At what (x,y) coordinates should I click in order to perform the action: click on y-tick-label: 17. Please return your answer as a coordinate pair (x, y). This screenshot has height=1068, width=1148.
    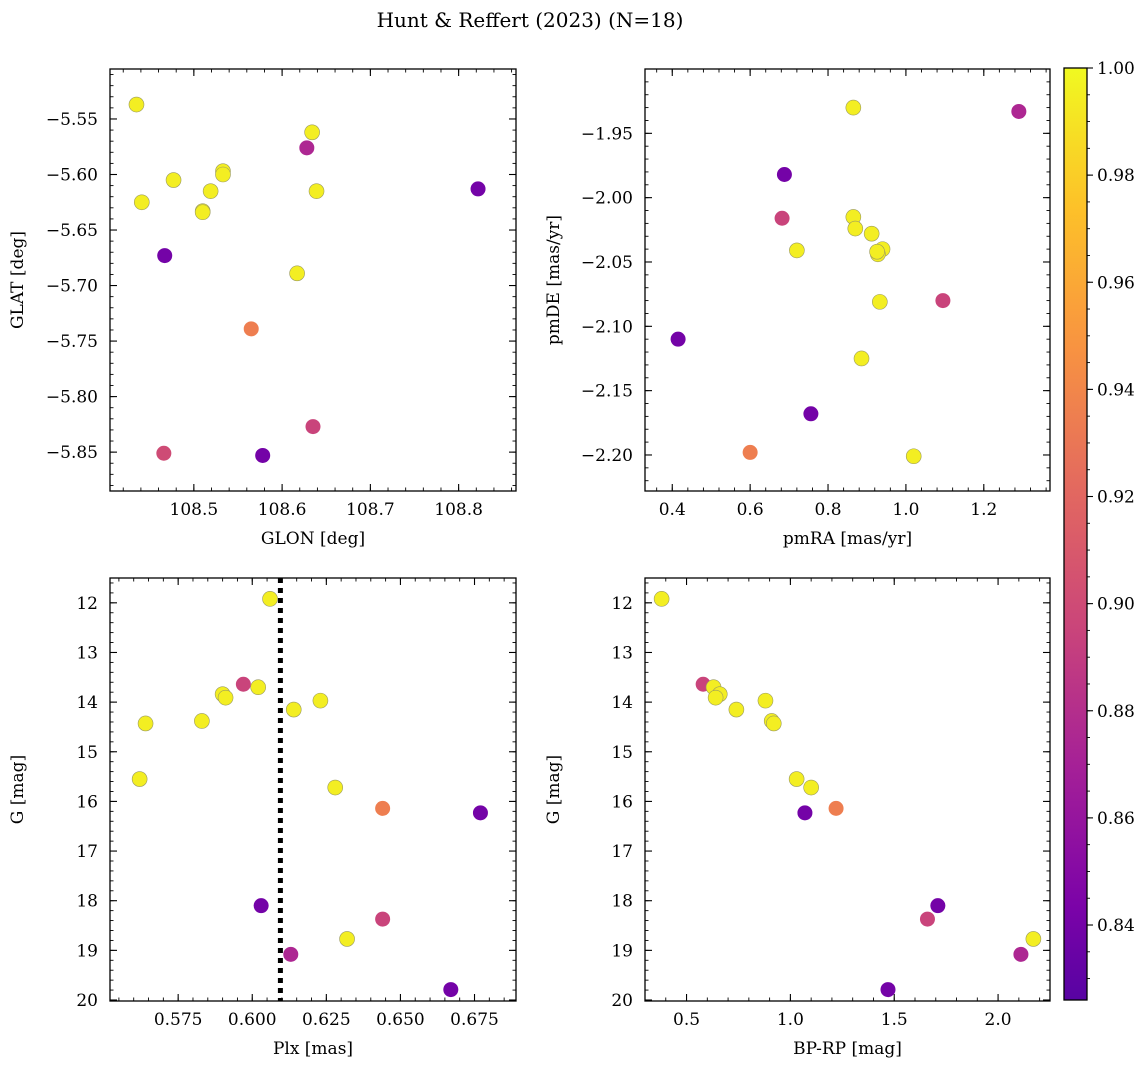
    Looking at the image, I should click on (87, 852).